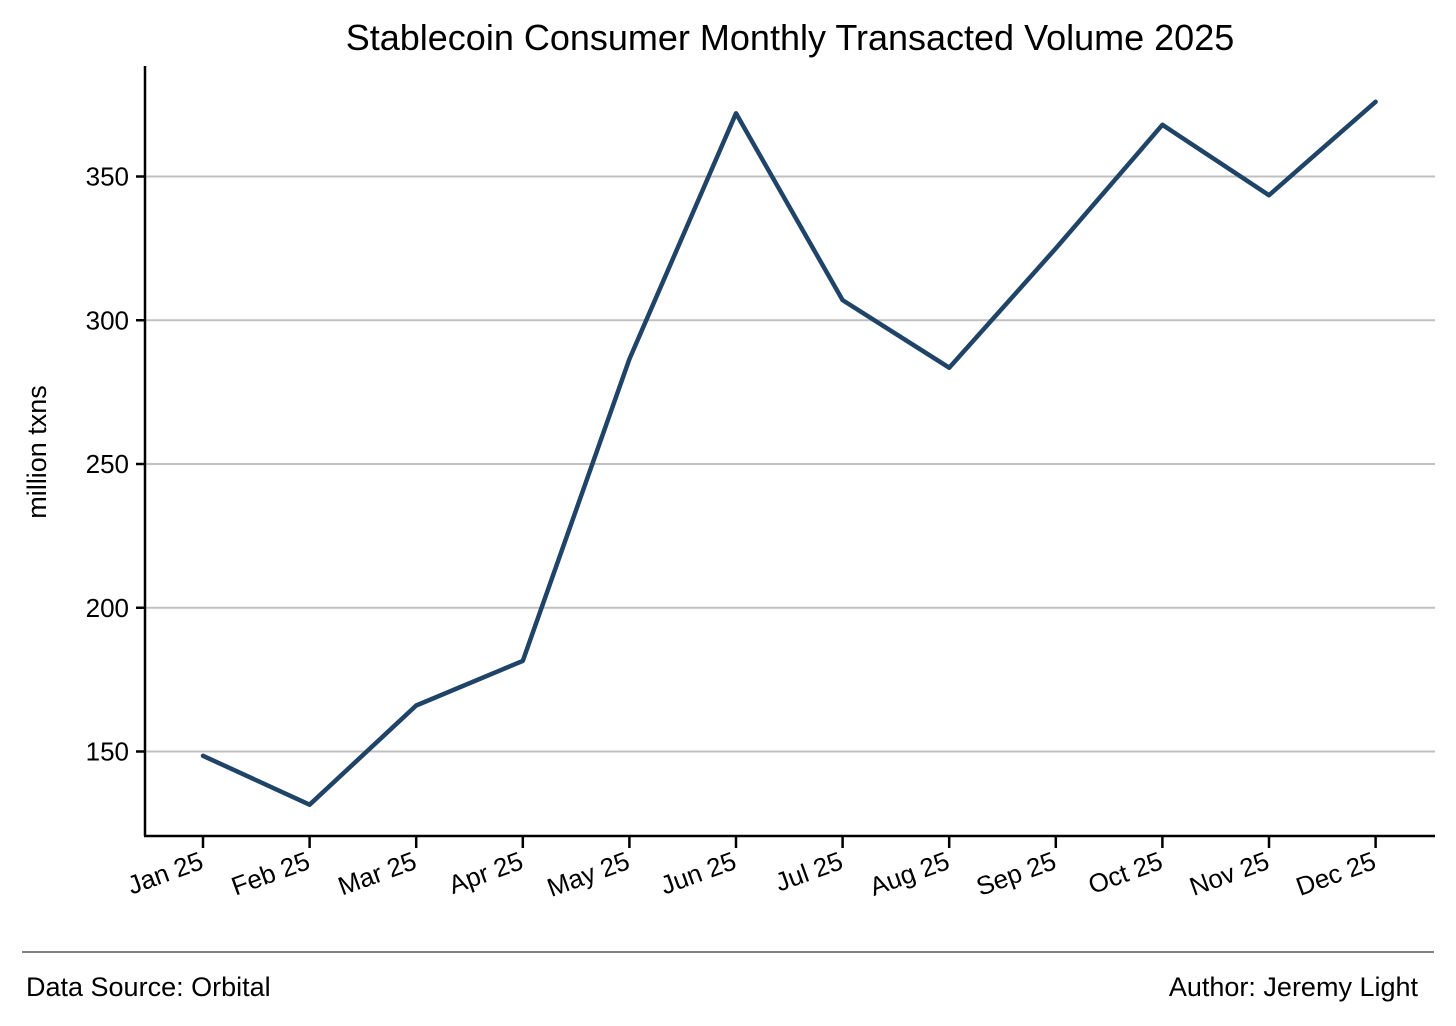 This screenshot has width=1456, height=1026. Describe the element at coordinates (37, 452) in the screenshot. I see `y-axis-label: million txns` at that location.